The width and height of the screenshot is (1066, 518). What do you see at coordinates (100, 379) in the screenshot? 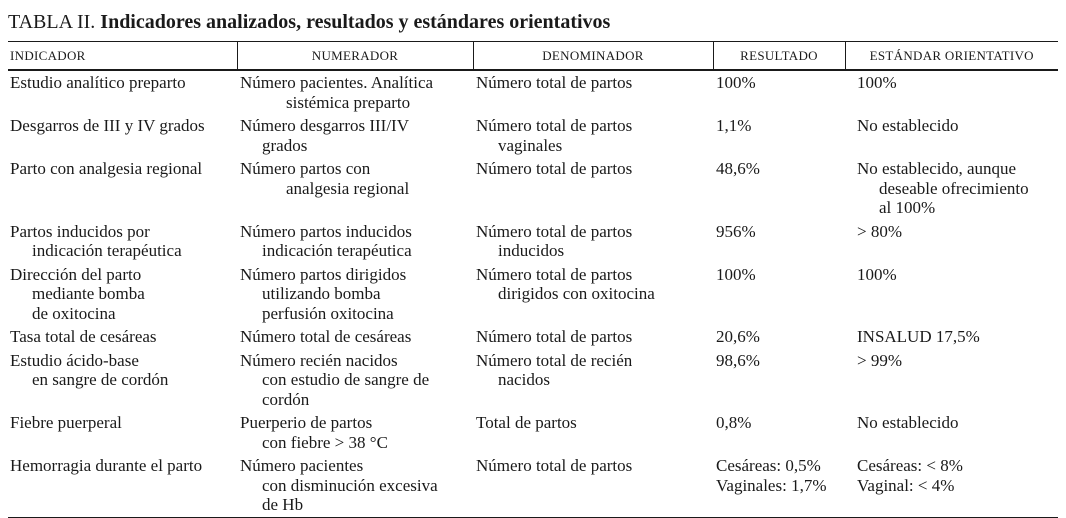
I see `cell-line: en sangre de cordón` at bounding box center [100, 379].